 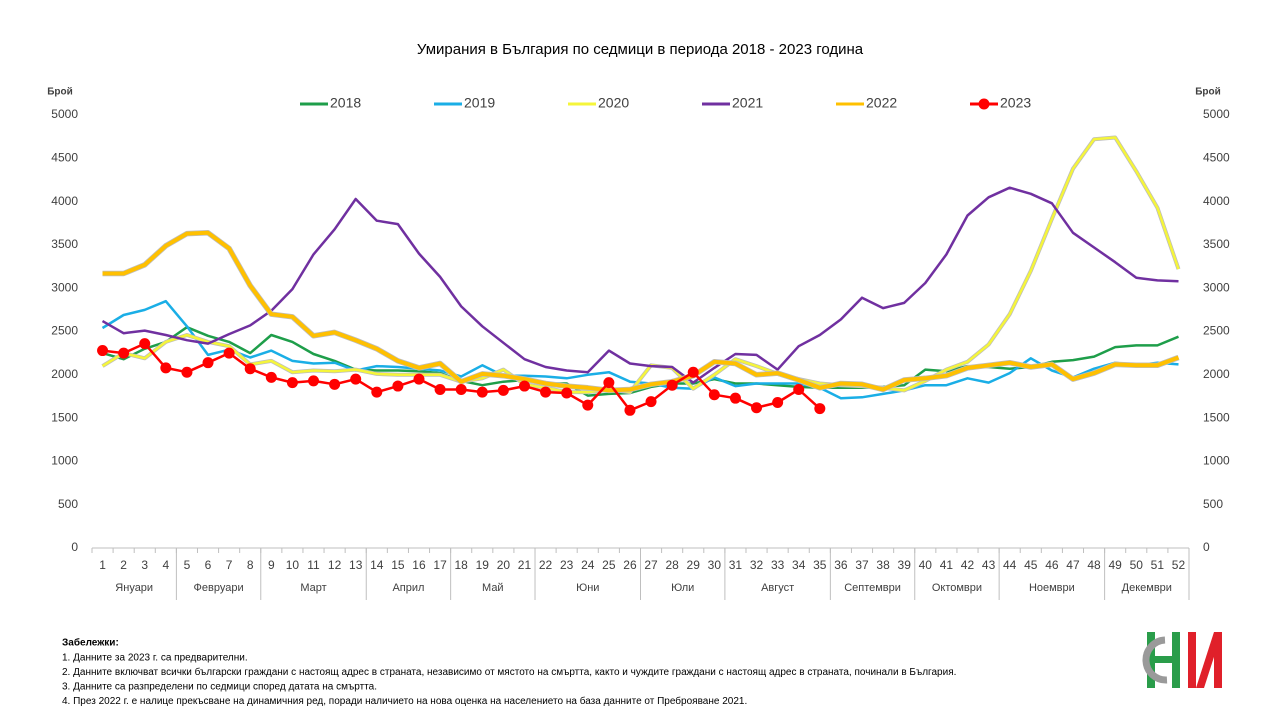 What do you see at coordinates (883, 565) in the screenshot?
I see `x-tick-label: 38` at bounding box center [883, 565].